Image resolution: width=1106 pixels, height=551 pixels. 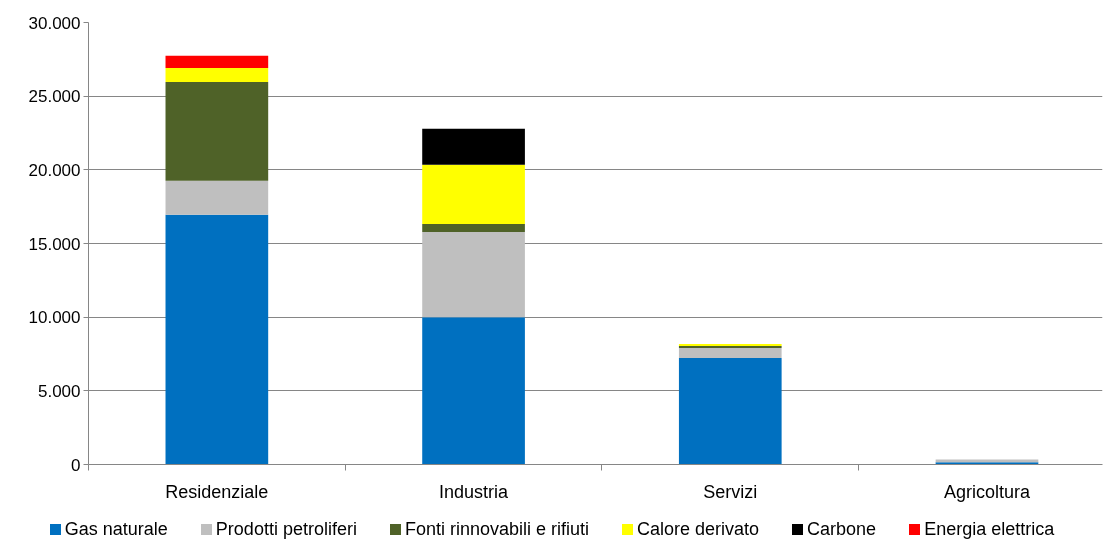 I want to click on legend-label: Carbone, so click(x=841, y=529).